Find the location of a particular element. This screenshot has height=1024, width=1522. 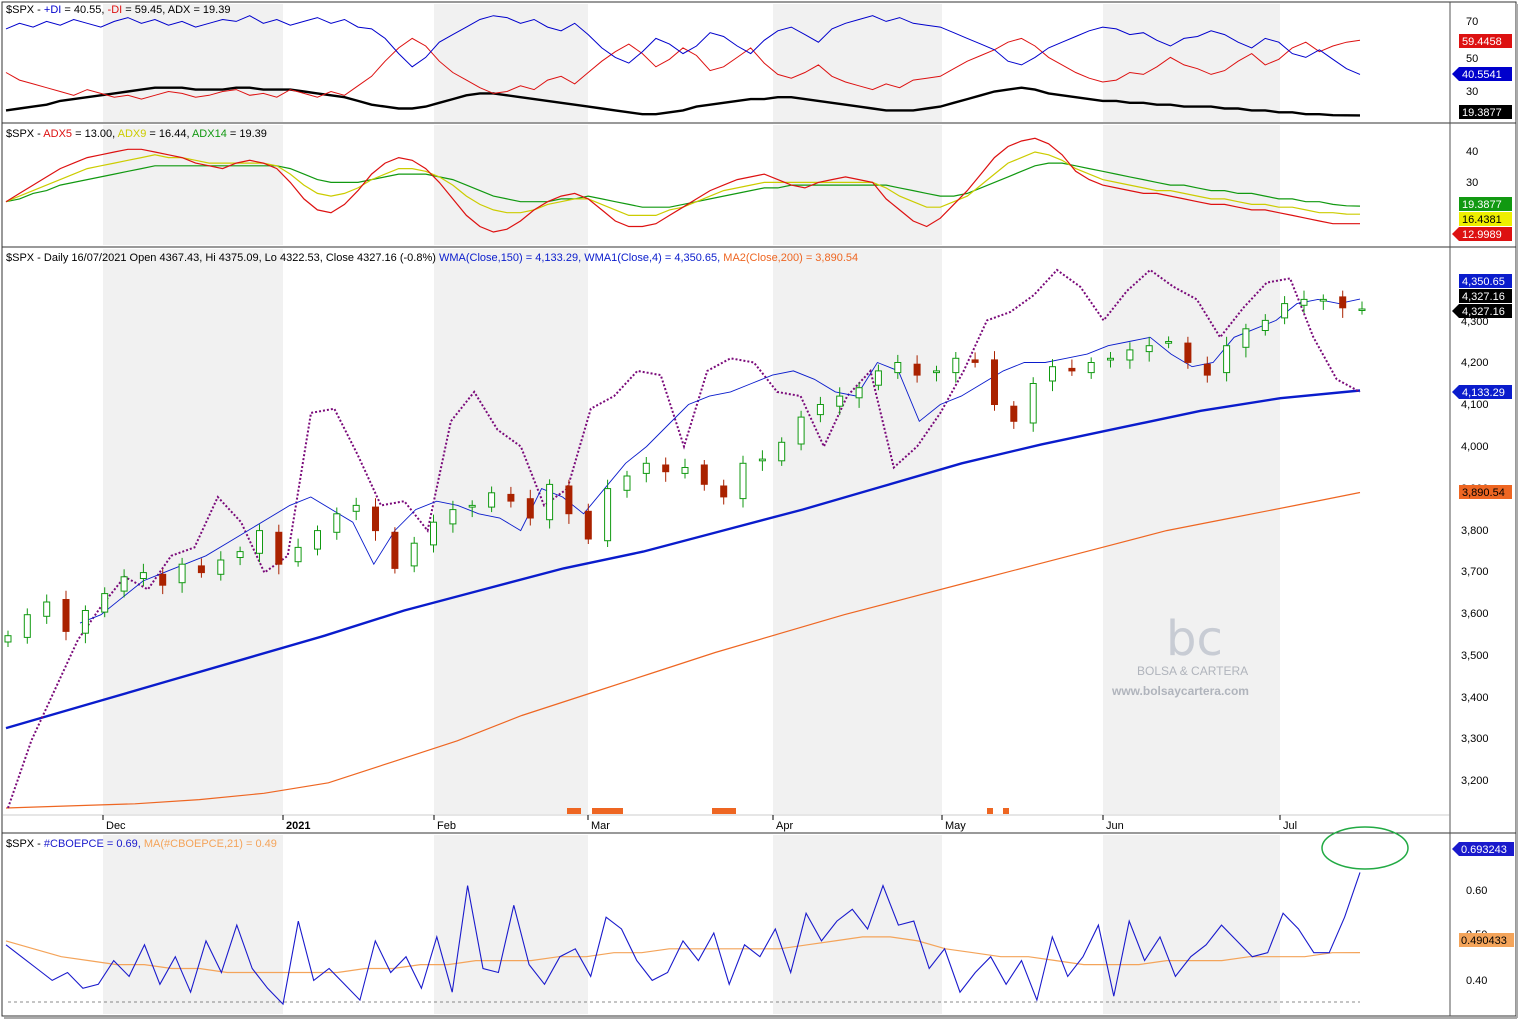

adx-lines is located at coordinates (683, 185).